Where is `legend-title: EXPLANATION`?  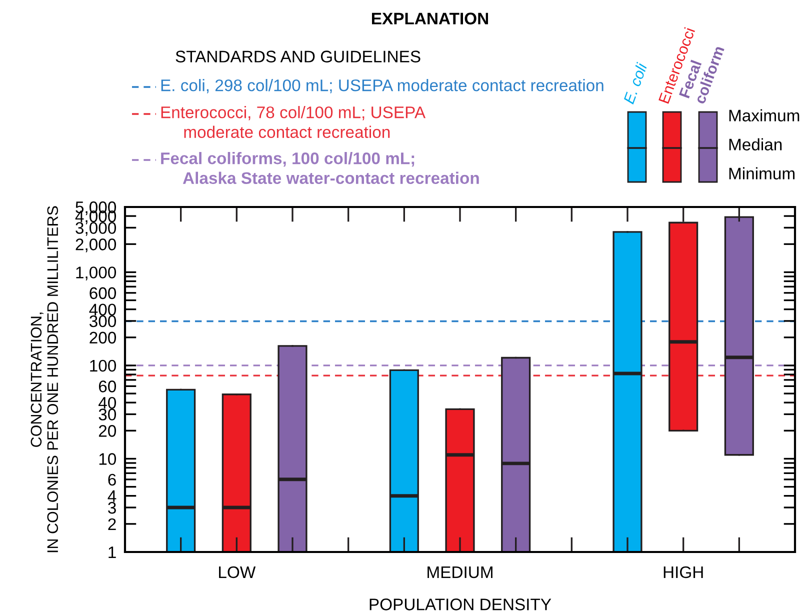 legend-title: EXPLANATION is located at coordinates (430, 18).